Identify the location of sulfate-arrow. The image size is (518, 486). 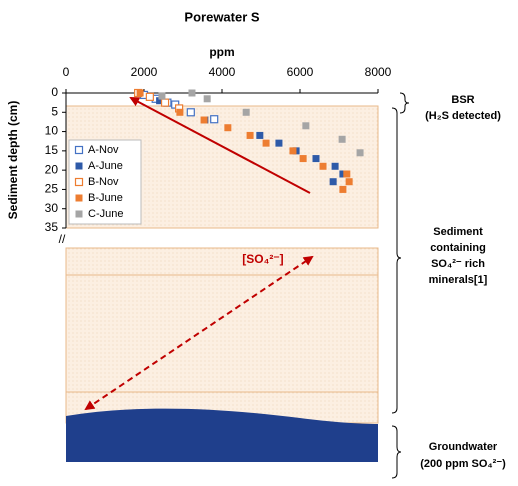
(199, 333).